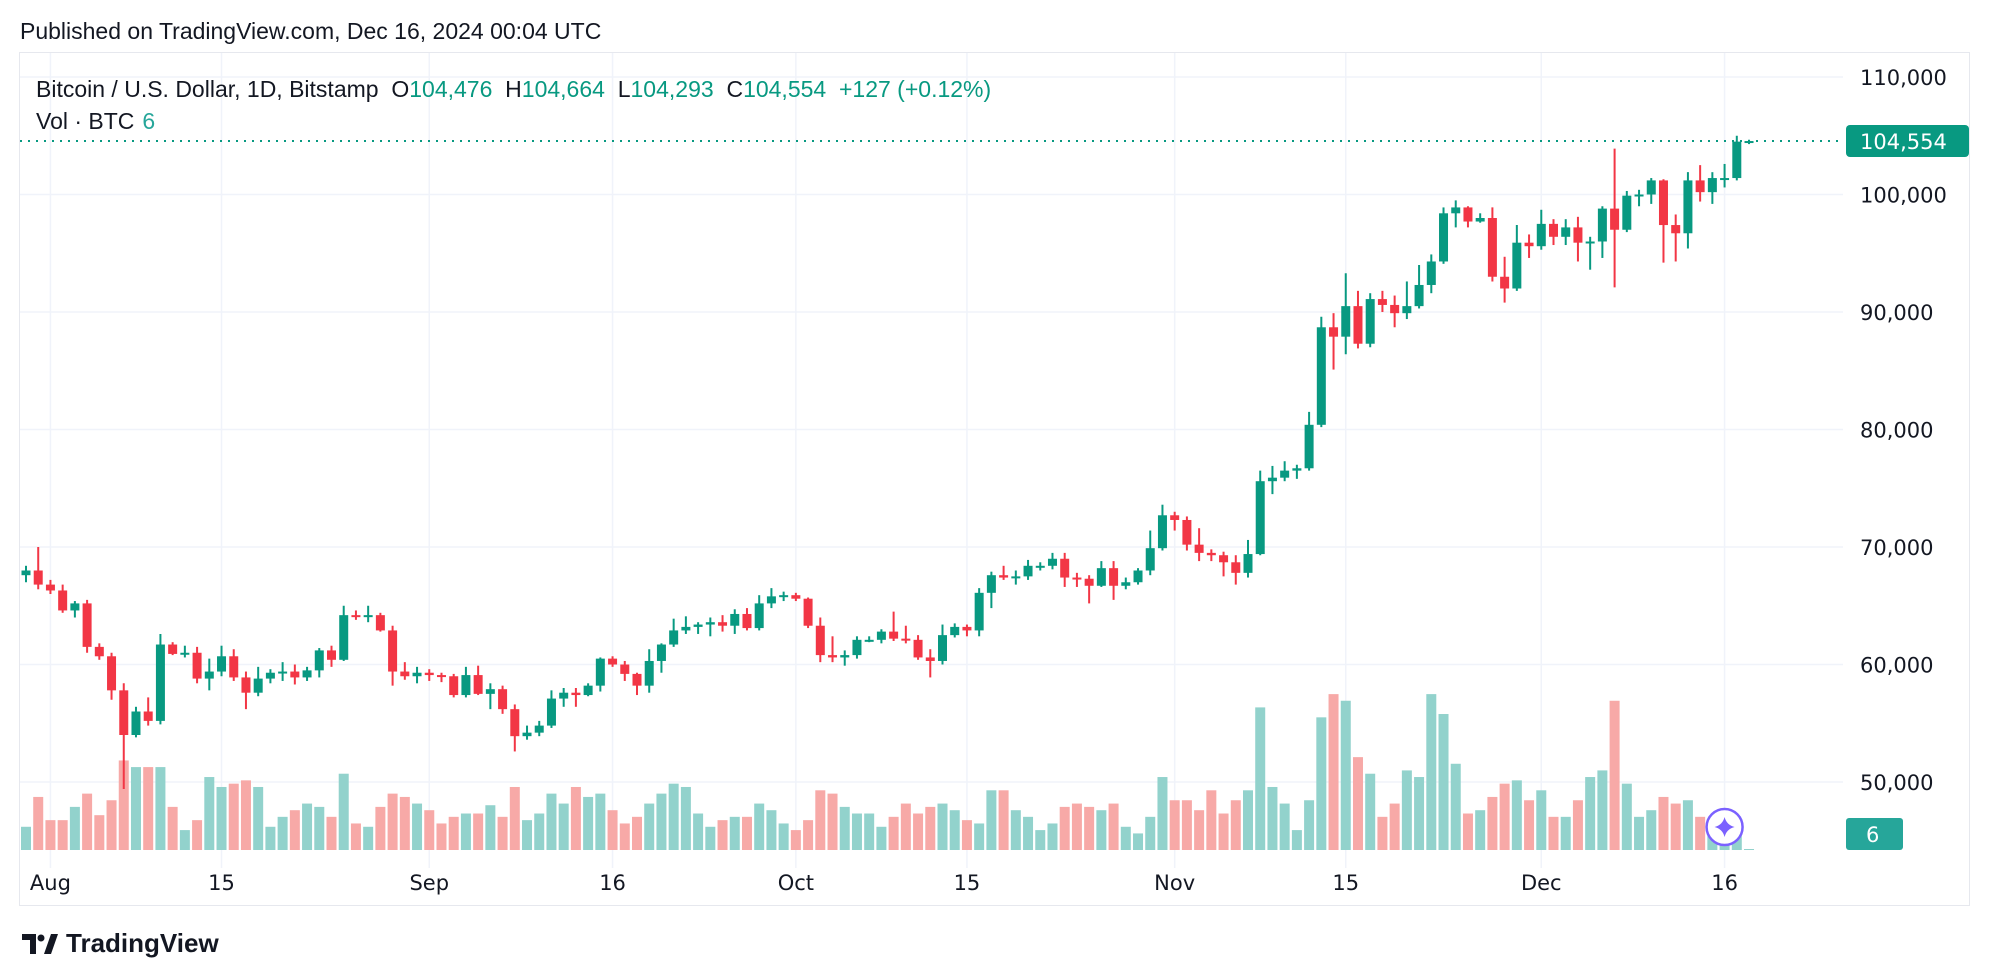  What do you see at coordinates (400, 89) in the screenshot?
I see `open-label: O` at bounding box center [400, 89].